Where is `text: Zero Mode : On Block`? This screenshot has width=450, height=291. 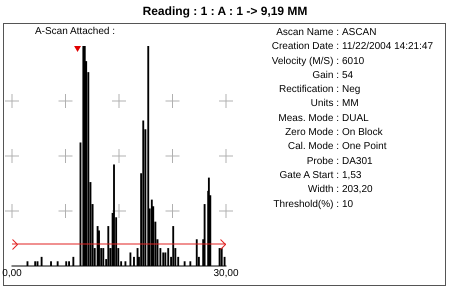
text: Zero Mode : On Block is located at coordinates (333, 133).